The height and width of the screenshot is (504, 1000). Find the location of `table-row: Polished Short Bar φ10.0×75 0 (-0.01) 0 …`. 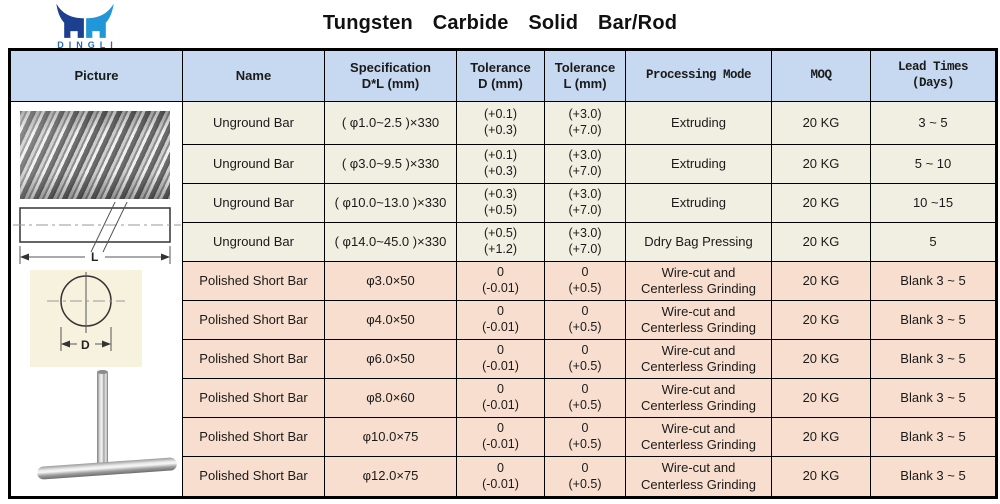

table-row: Polished Short Bar φ10.0×75 0 (-0.01) 0 … is located at coordinates (589, 437).